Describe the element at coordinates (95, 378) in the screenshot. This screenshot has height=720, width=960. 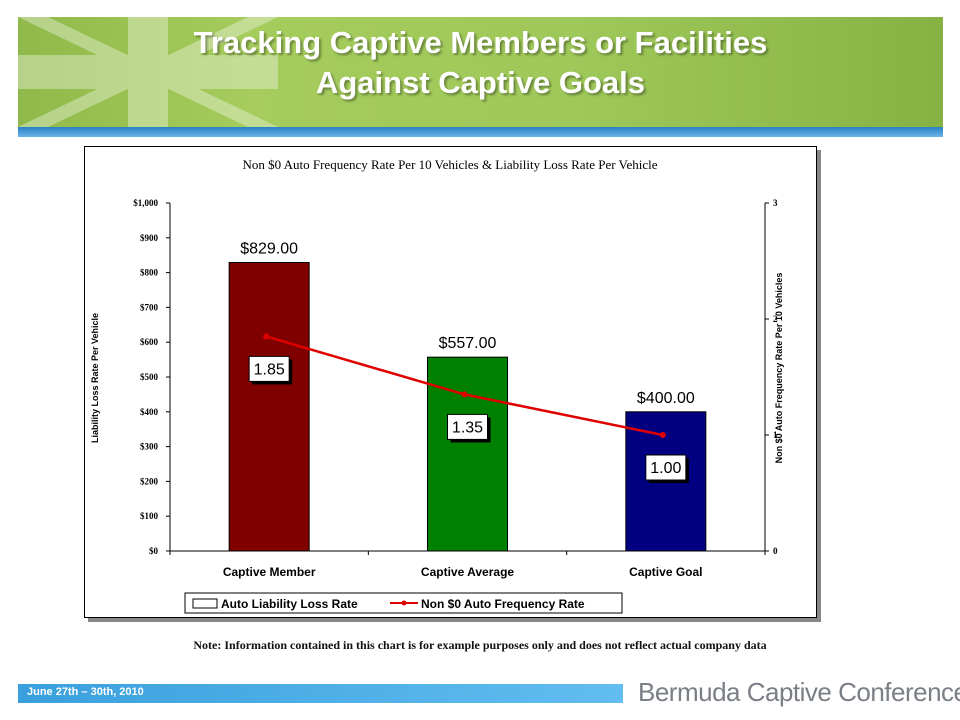
I see `y-axis-title: Liability Loss Rate Per Vehicle` at that location.